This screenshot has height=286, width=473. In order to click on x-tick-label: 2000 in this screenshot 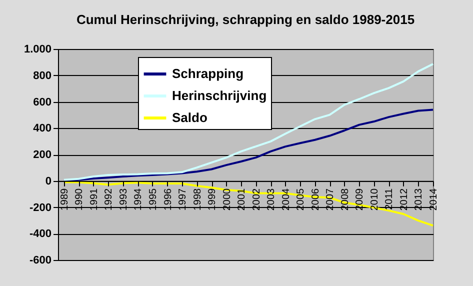, I will do `click(227, 199)`.